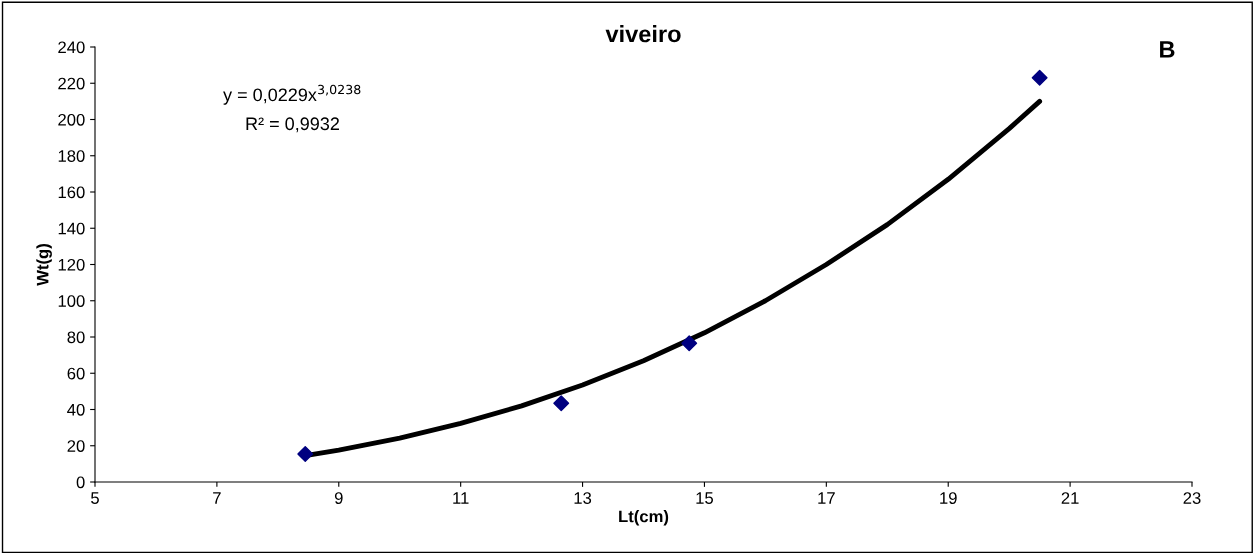 The height and width of the screenshot is (554, 1256). I want to click on y-tick-label: 60, so click(76, 373).